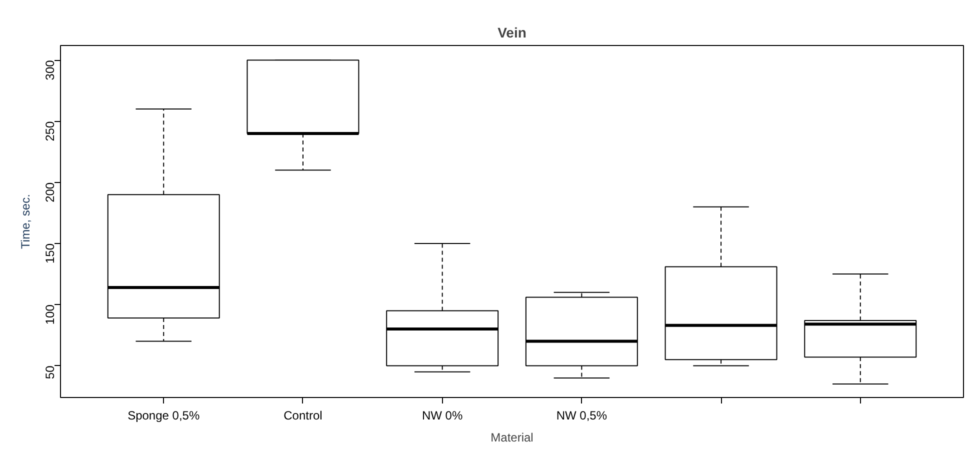 The width and height of the screenshot is (971, 452). Describe the element at coordinates (50, 314) in the screenshot. I see `y-tick-label: 100` at that location.